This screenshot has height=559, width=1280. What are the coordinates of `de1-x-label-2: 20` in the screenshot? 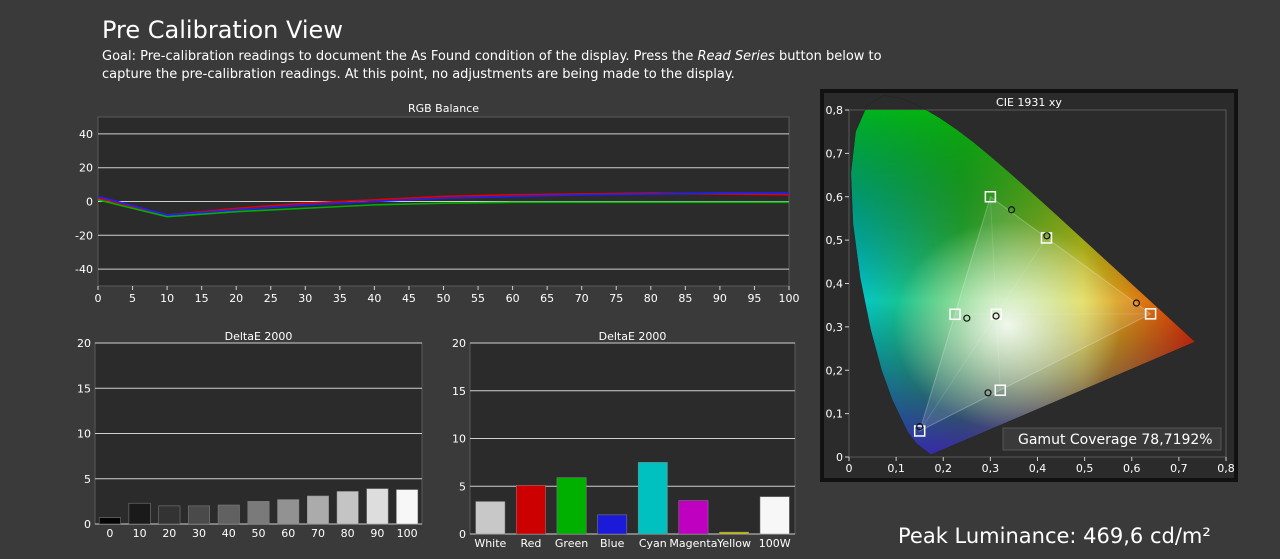 It's located at (169, 533).